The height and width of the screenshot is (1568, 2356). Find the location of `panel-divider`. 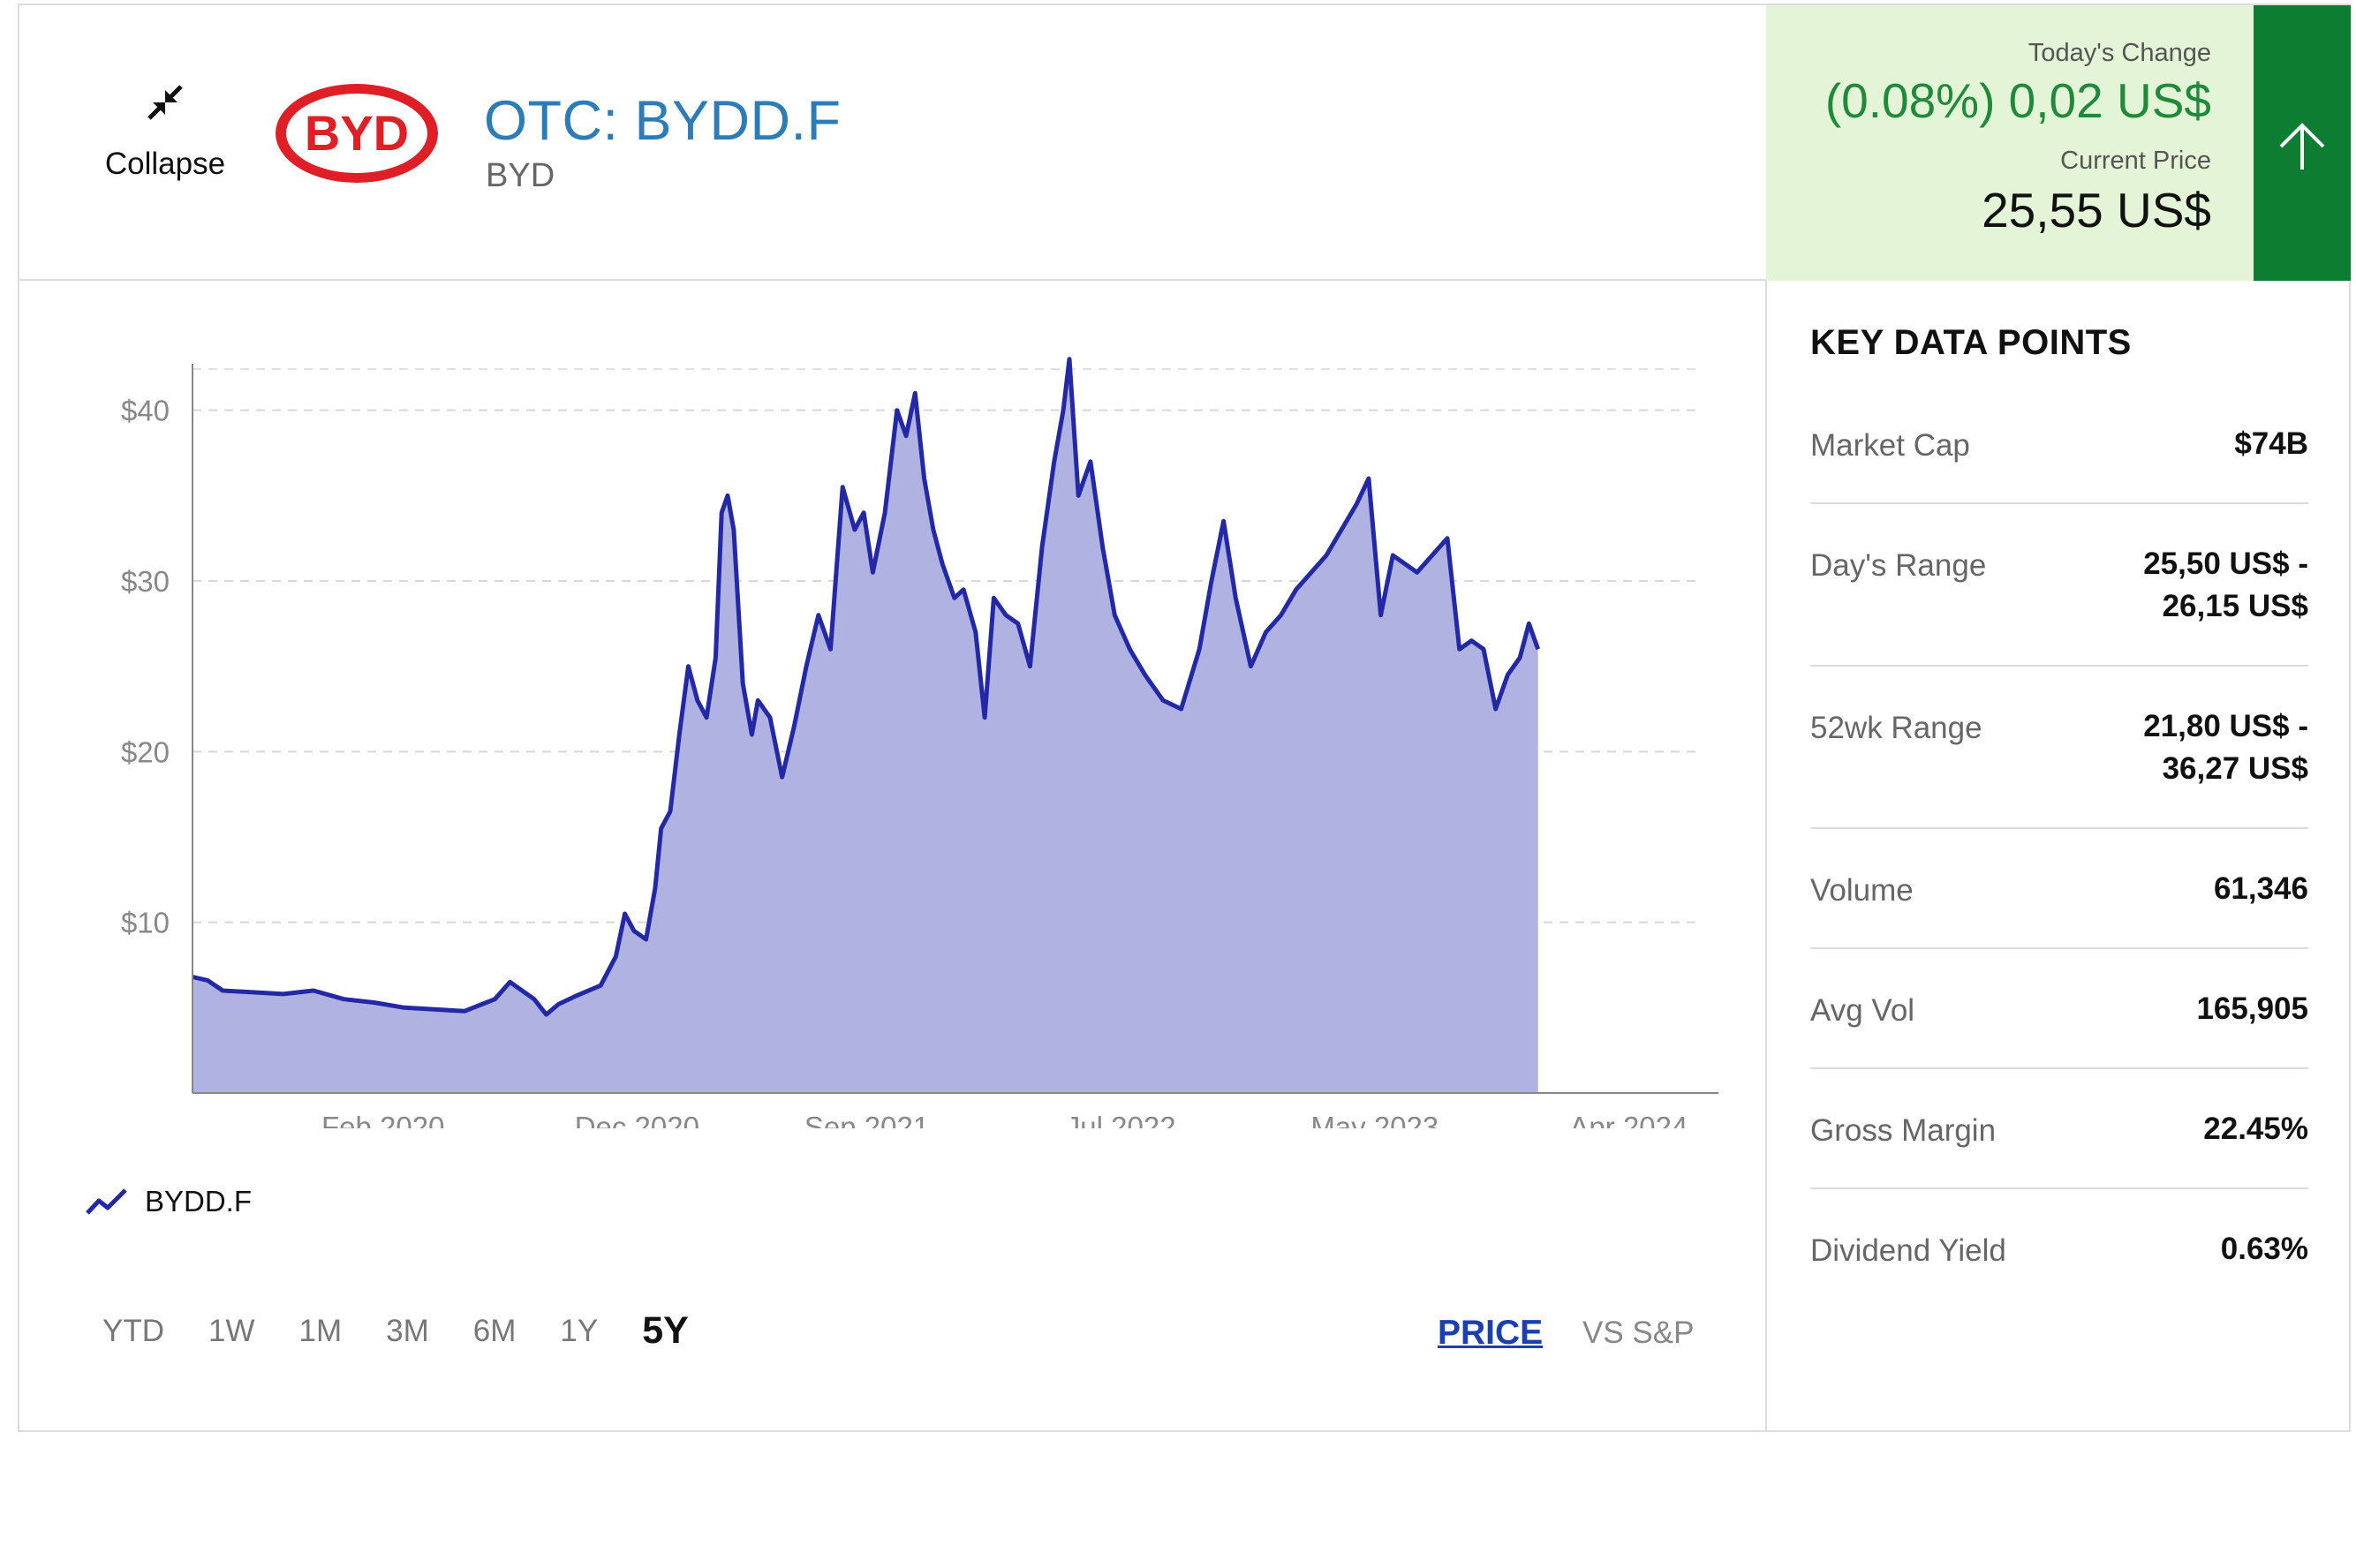

panel-divider is located at coordinates (1766, 856).